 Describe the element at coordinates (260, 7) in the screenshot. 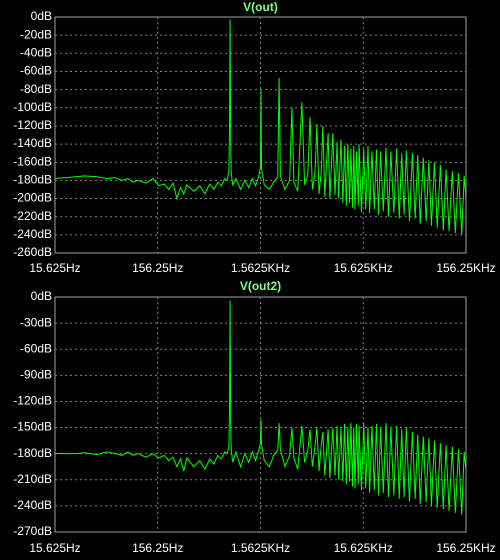

I see `chart-title: V(out)` at that location.